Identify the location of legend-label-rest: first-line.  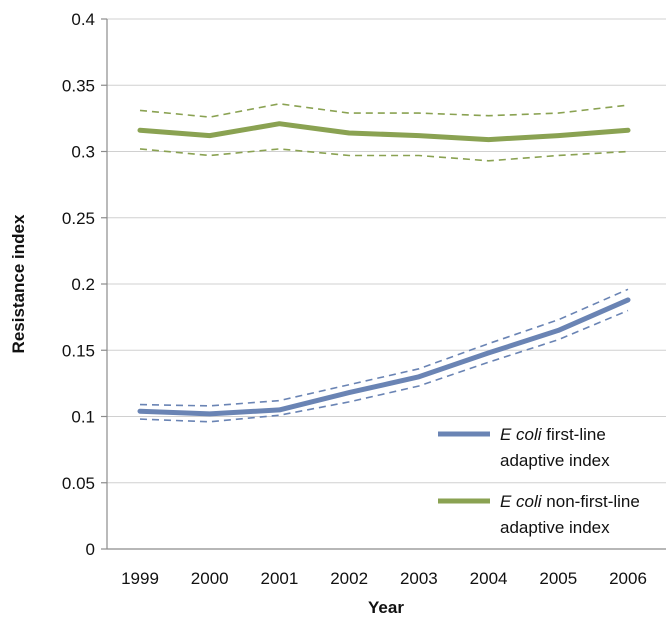
(574, 434).